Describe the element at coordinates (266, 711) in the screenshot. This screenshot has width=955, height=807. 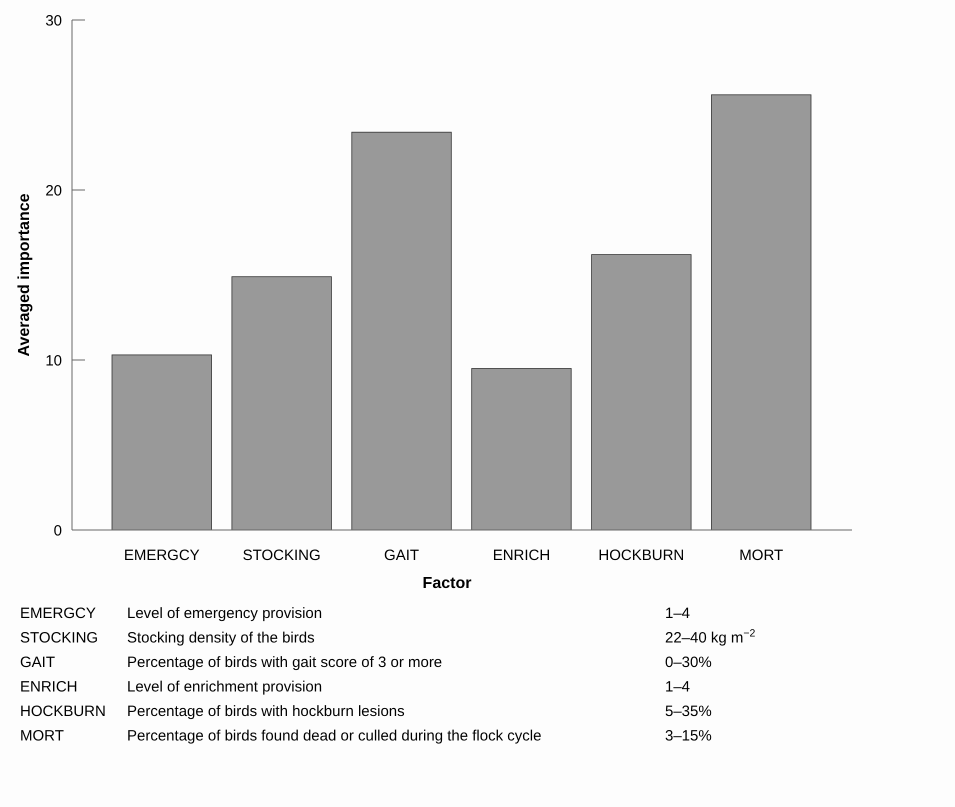
I see `text: Percentage of birds with hockburn lesions` at that location.